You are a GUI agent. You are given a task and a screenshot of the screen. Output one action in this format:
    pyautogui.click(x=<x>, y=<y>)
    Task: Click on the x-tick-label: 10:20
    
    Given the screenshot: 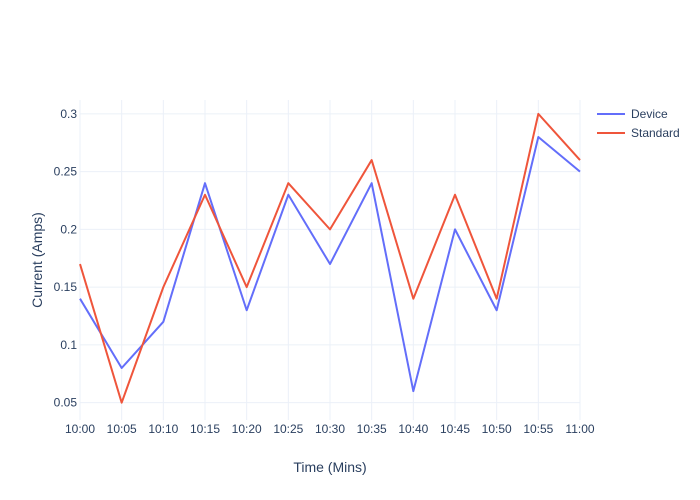 What is the action you would take?
    pyautogui.click(x=247, y=429)
    